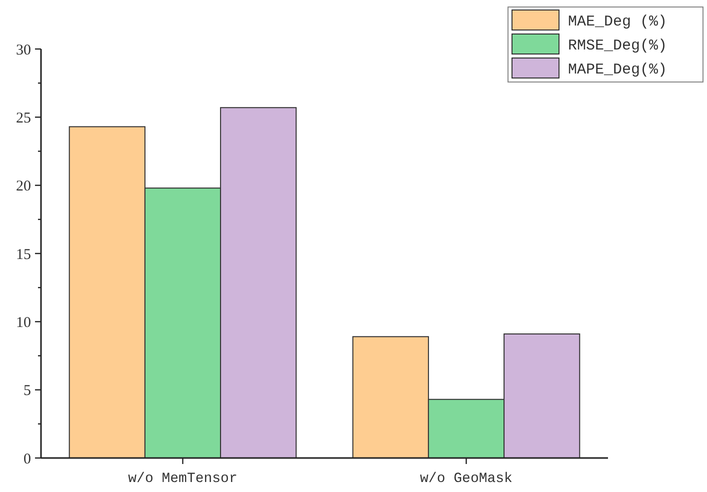 The width and height of the screenshot is (707, 492). I want to click on y-tick-label: 30, so click(23, 50).